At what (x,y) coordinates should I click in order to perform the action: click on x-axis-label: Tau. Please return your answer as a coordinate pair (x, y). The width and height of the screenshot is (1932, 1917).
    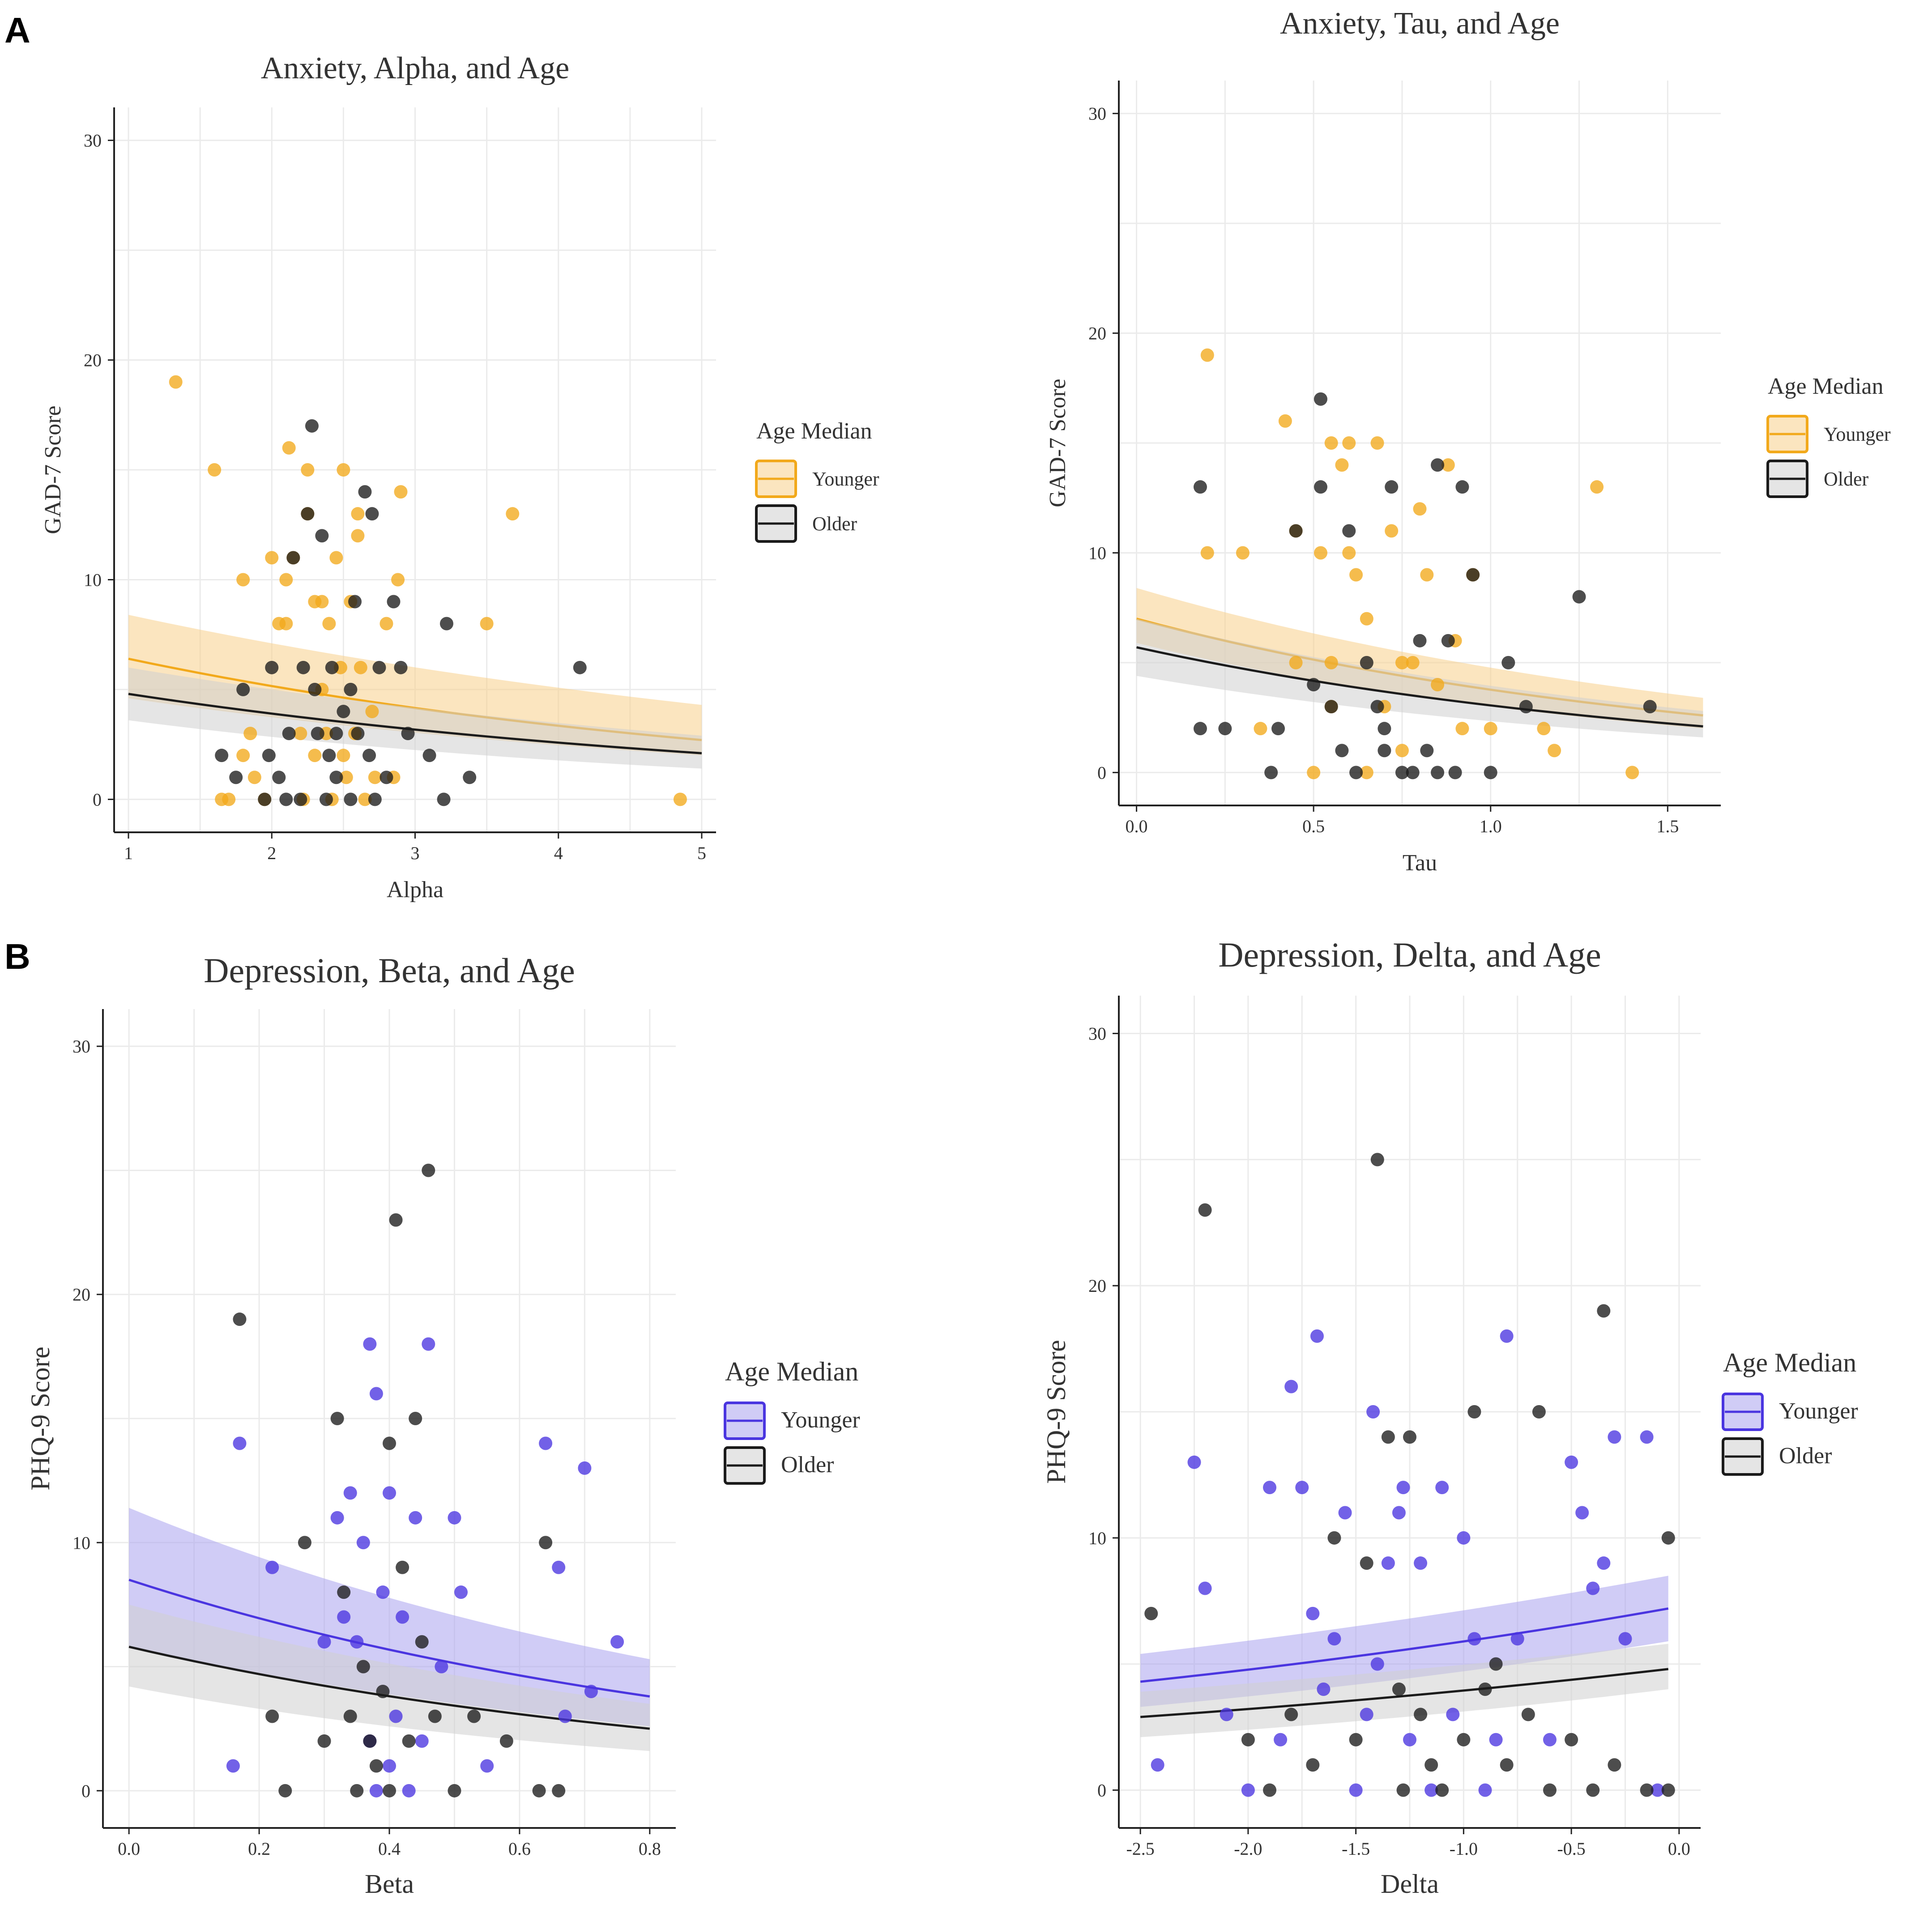
    Looking at the image, I should click on (1420, 863).